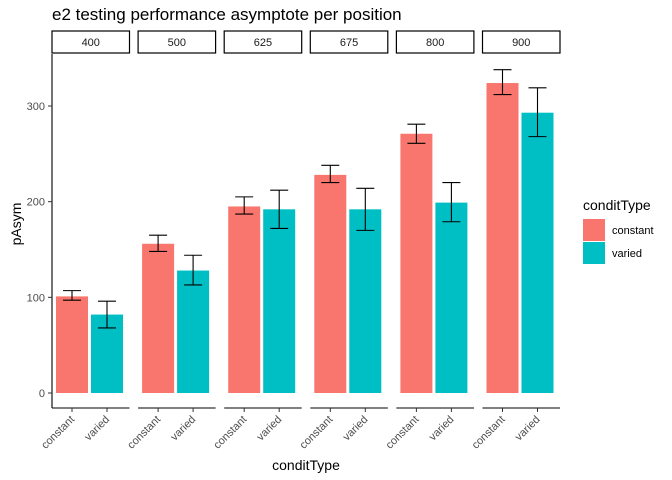 The height and width of the screenshot is (480, 672). Describe the element at coordinates (158, 318) in the screenshot. I see `bar-500-constant` at that location.